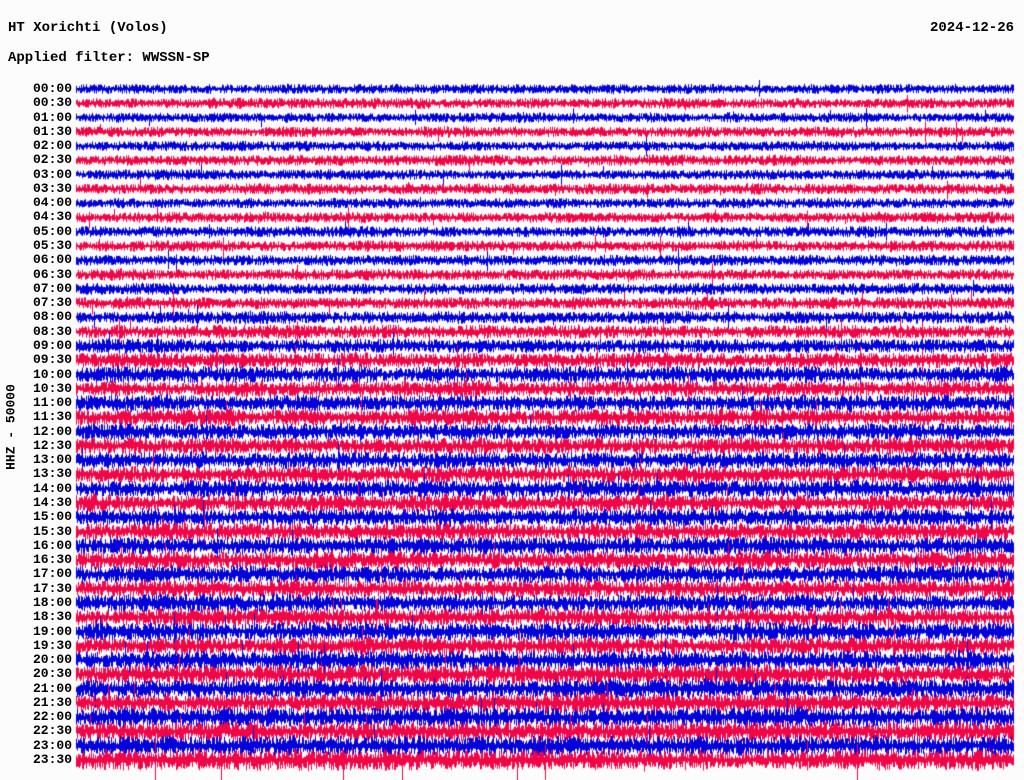 Image resolution: width=1024 pixels, height=780 pixels. I want to click on time-label: 04:30, so click(52, 217).